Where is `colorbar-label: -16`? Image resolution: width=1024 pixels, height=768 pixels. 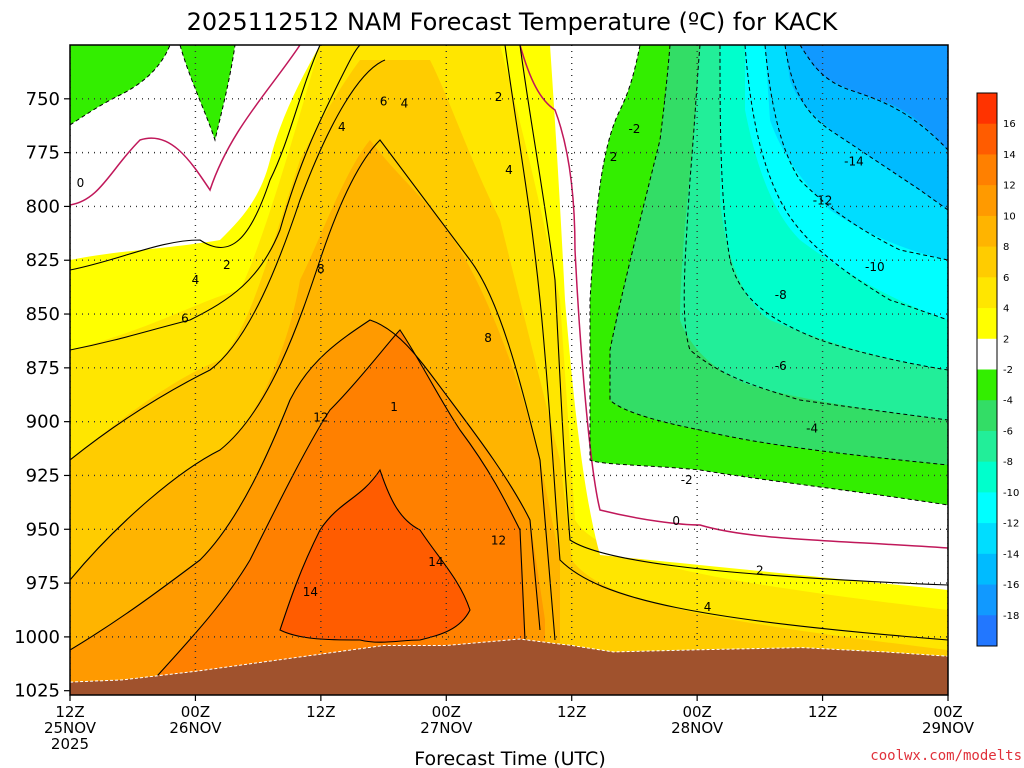 colorbar-label: -16 is located at coordinates (1011, 585).